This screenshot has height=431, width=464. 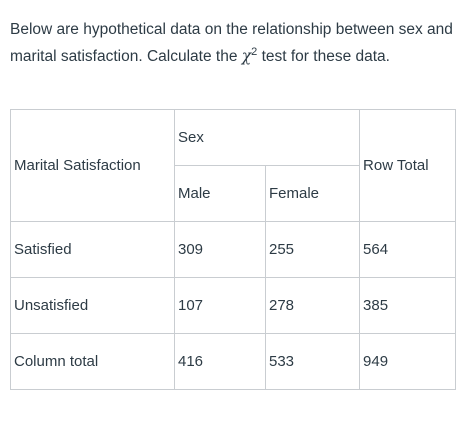 What do you see at coordinates (246, 56) in the screenshot?
I see `chi-symbol: χ` at bounding box center [246, 56].